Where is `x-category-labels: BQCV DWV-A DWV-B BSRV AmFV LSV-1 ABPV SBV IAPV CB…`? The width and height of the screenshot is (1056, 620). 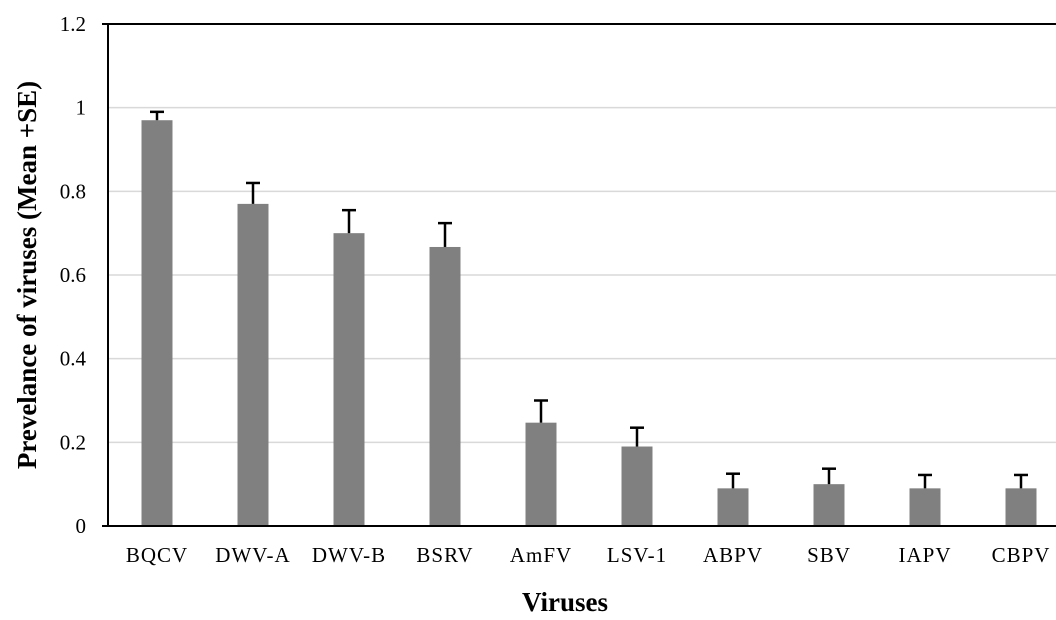 x-category-labels: BQCV DWV-A DWV-B BSRV AmFV LSV-1 ABPV SBV IAPV CB… is located at coordinates (588, 555).